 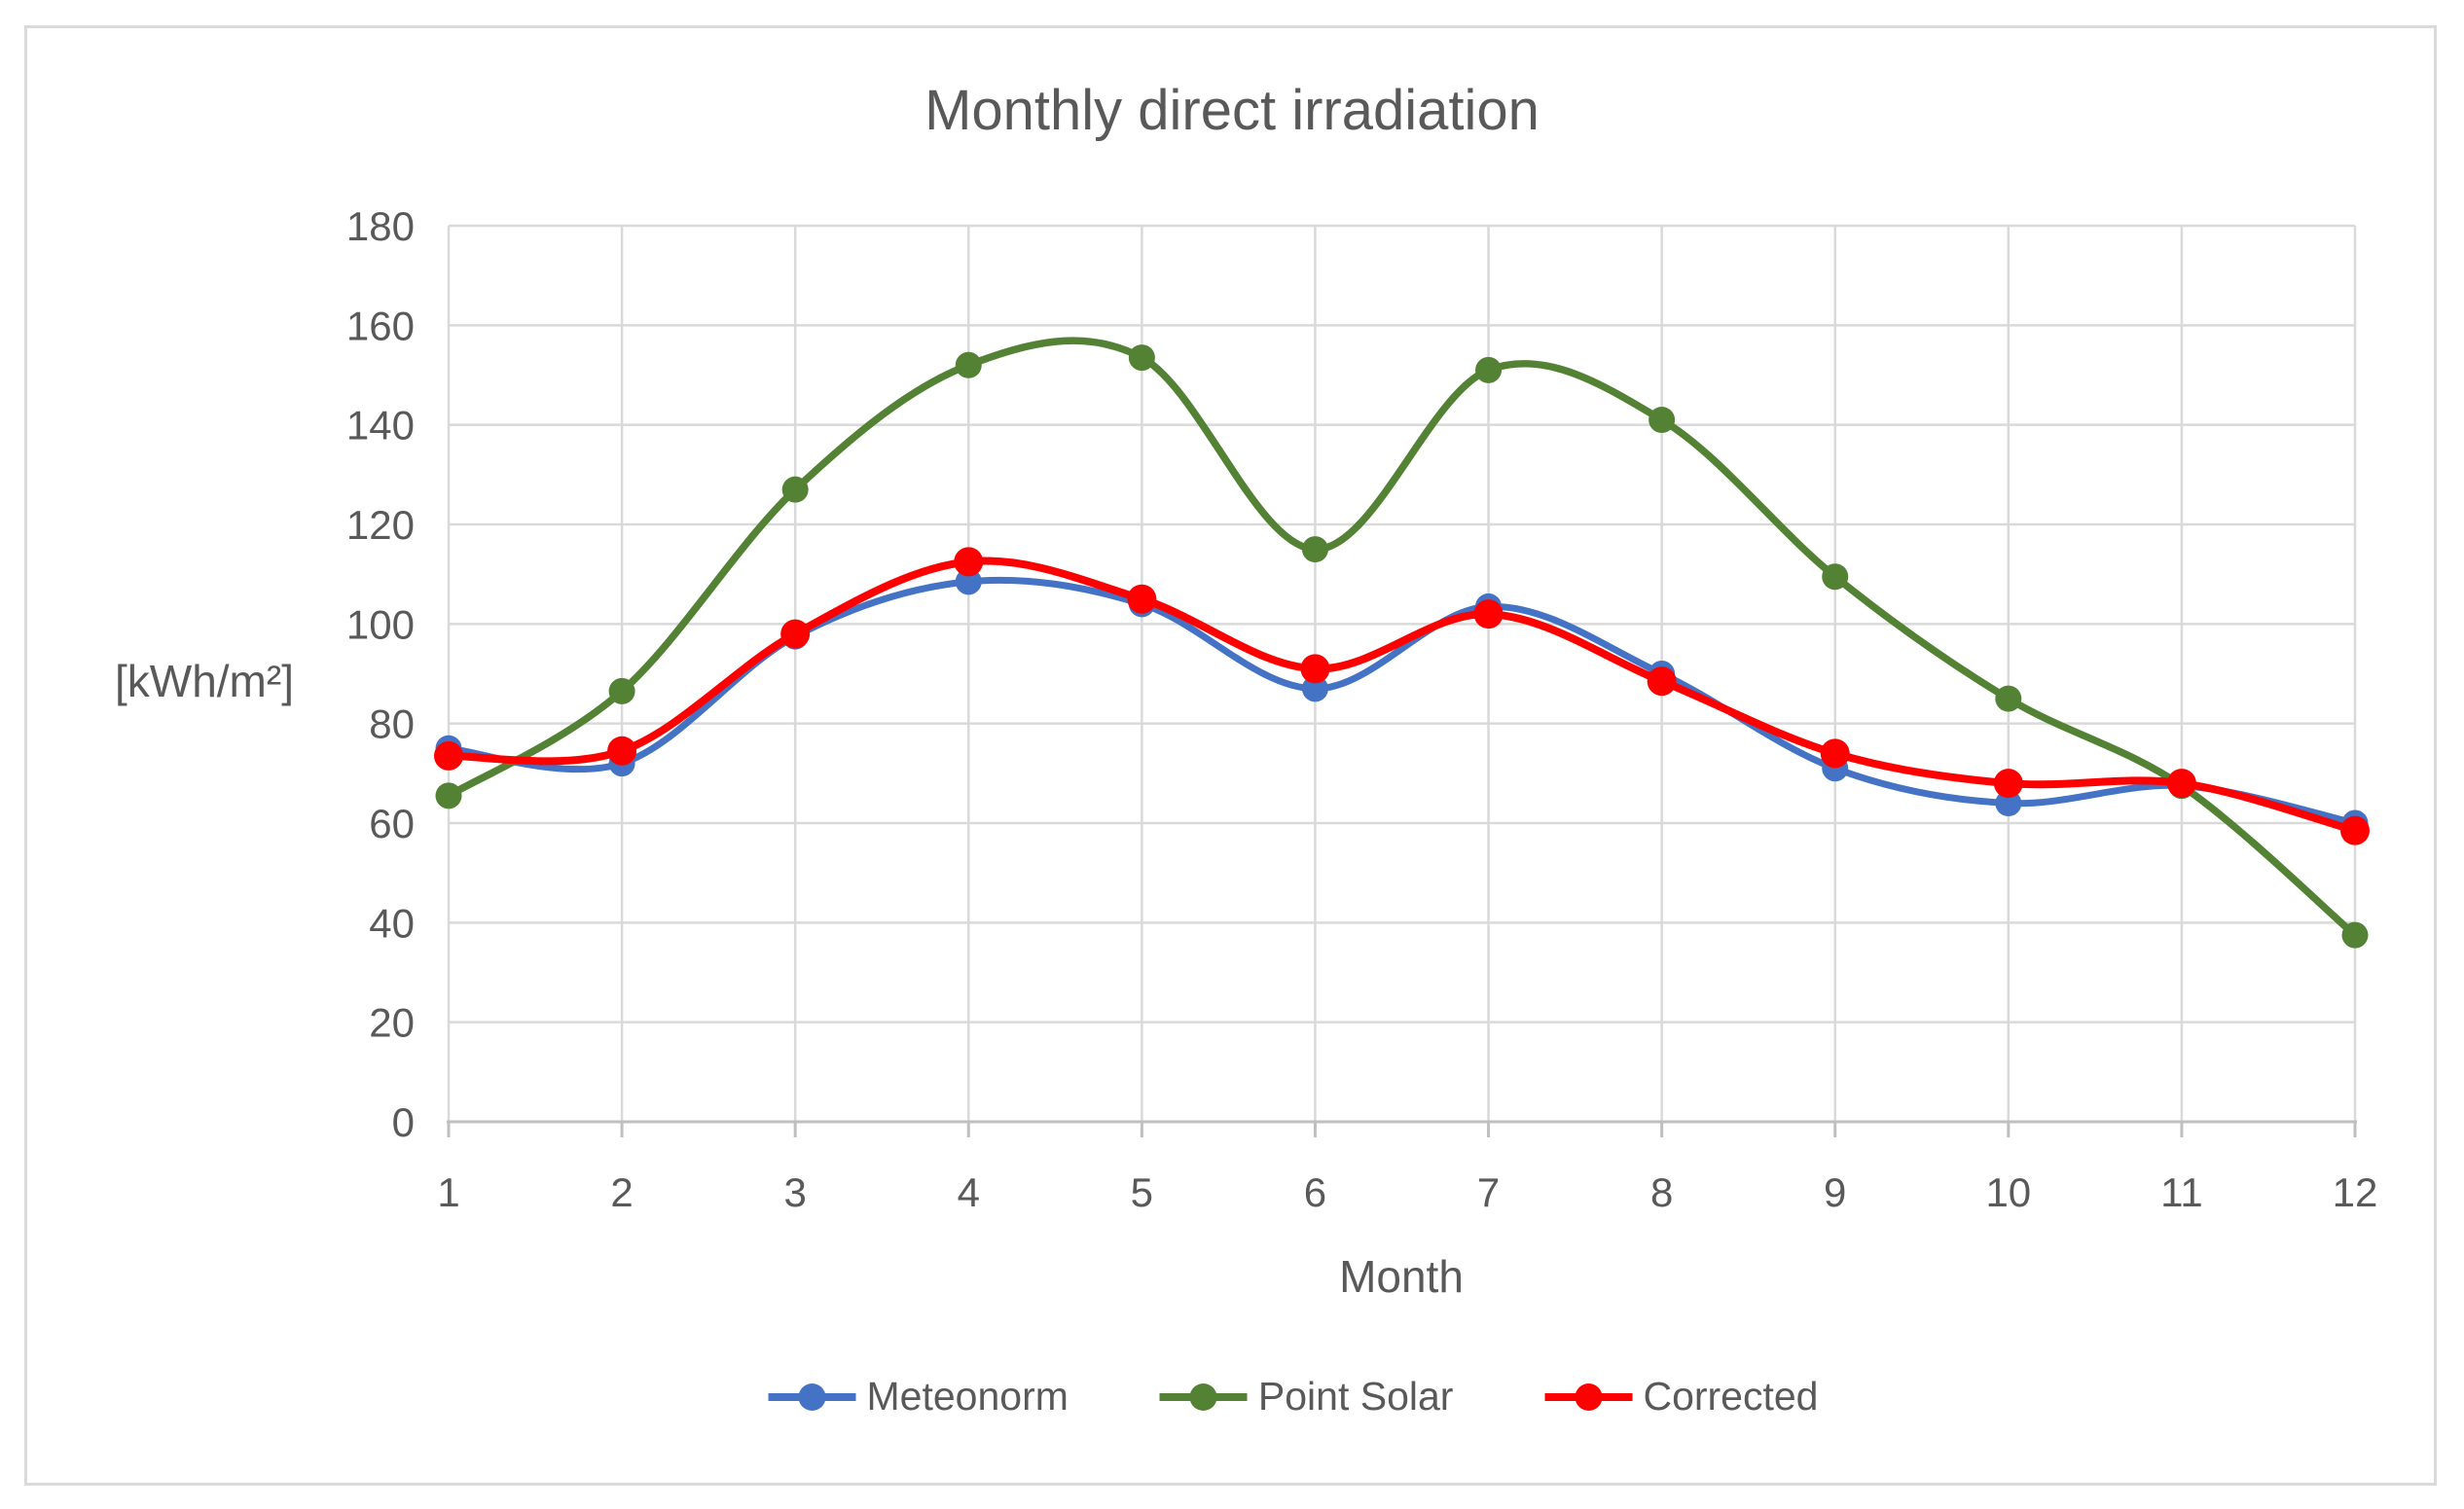 I want to click on legend-item-meteonorm: Meteonorm, so click(x=918, y=1396).